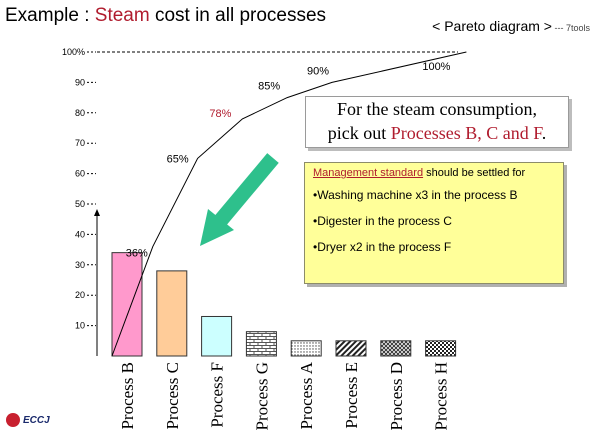  I want to click on logo-text: ECCJ, so click(36, 420).